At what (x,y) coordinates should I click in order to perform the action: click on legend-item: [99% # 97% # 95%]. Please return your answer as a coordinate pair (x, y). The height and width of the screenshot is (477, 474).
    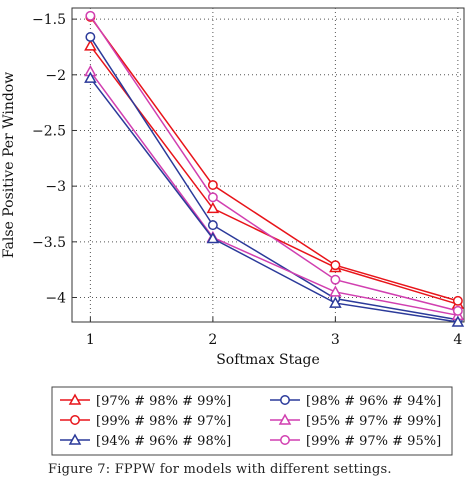
    Looking at the image, I should click on (355, 441).